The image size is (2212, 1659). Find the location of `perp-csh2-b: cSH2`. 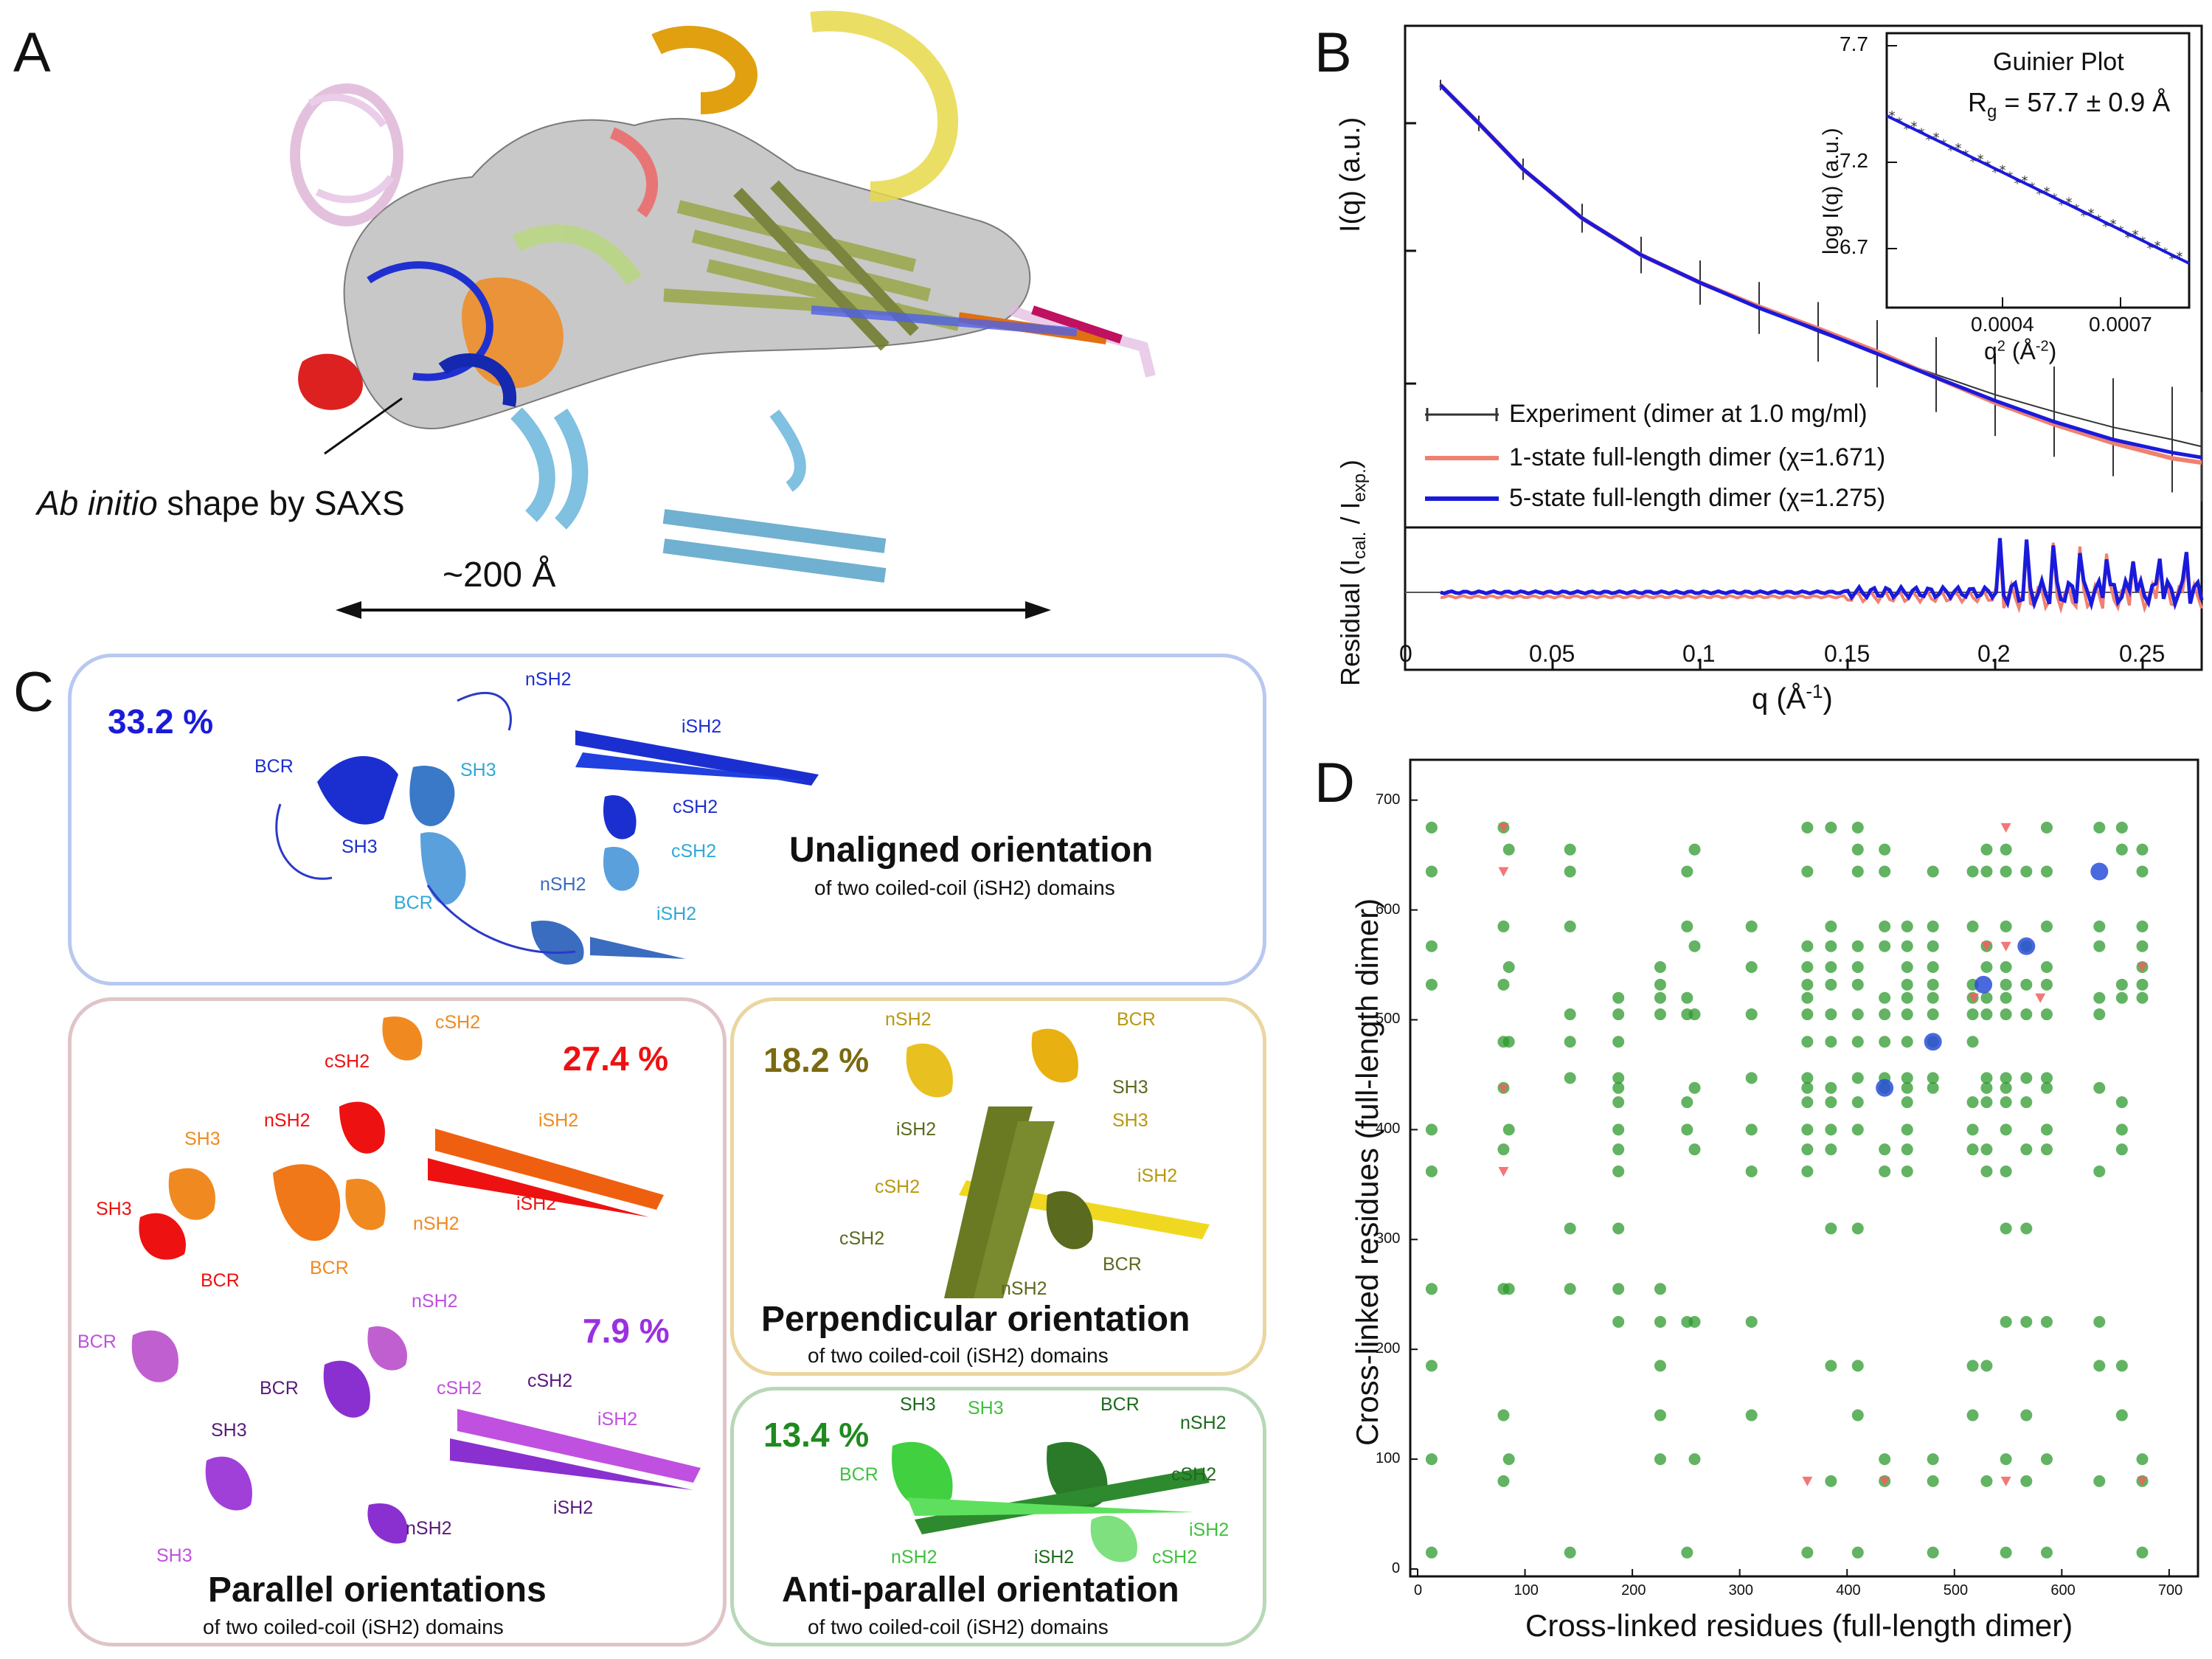

perp-csh2-b: cSH2 is located at coordinates (862, 1238).